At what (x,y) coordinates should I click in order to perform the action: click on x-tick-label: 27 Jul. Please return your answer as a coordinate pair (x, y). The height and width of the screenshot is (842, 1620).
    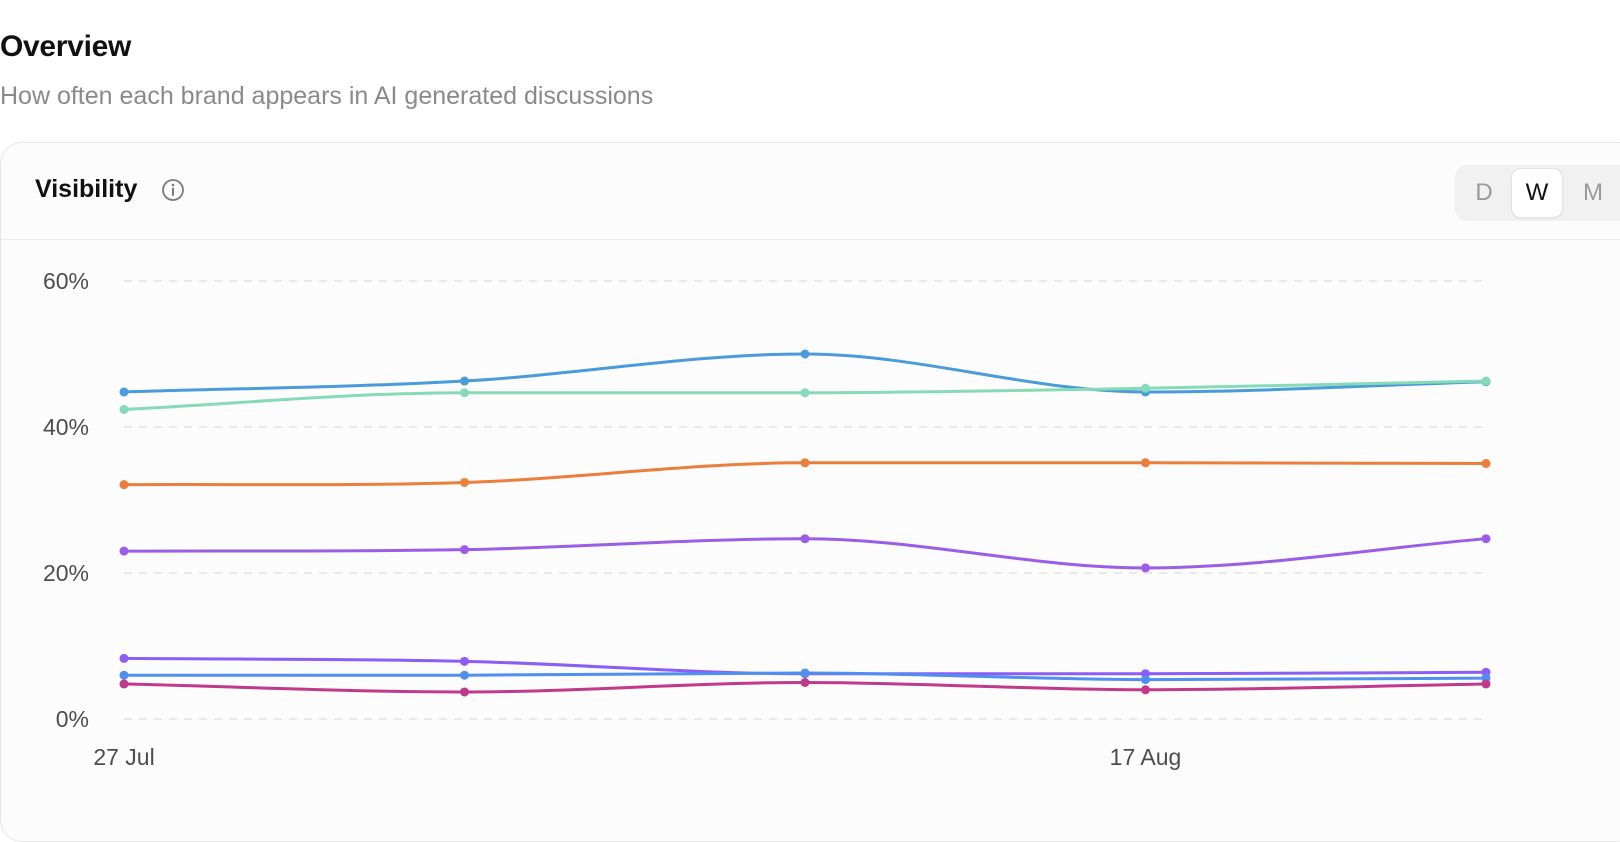
    Looking at the image, I should click on (123, 757).